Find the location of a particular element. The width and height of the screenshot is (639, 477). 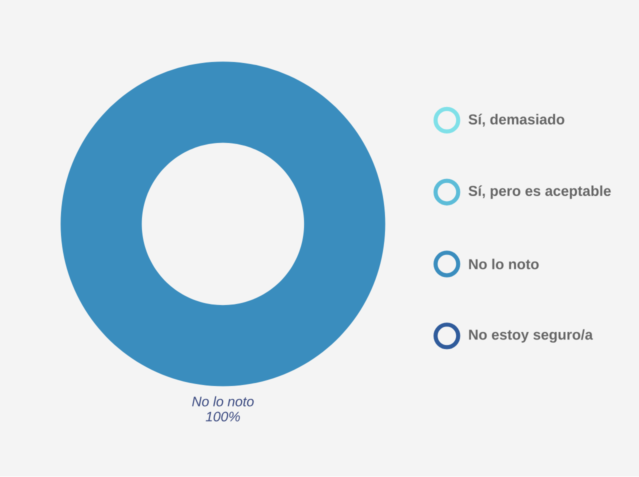

legend-label: Sí, pero es aceptable is located at coordinates (539, 192).